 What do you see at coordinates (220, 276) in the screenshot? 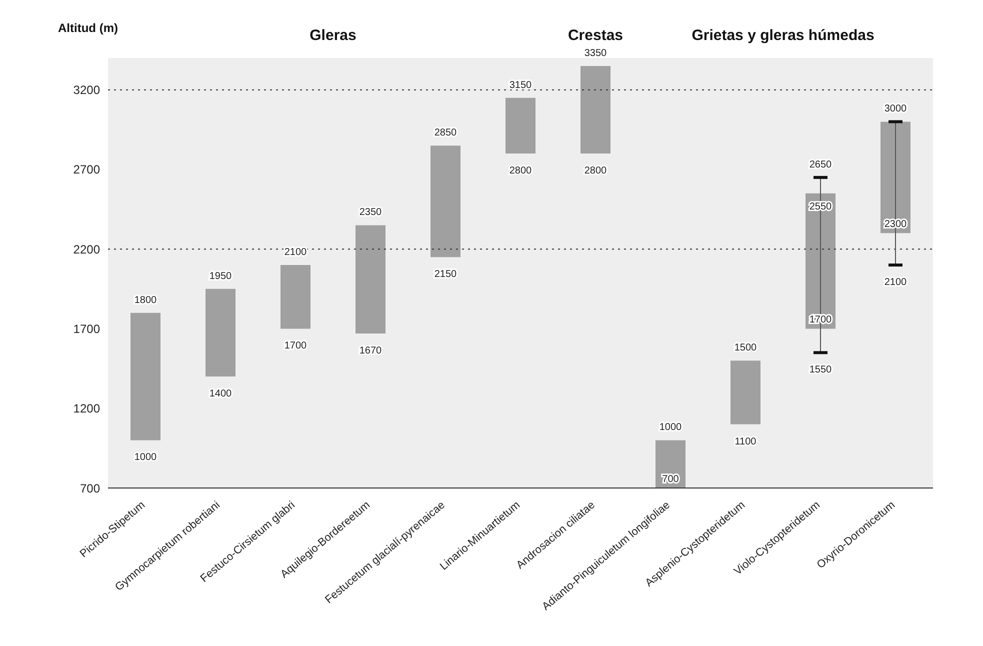
I see `annotation: 1950` at bounding box center [220, 276].